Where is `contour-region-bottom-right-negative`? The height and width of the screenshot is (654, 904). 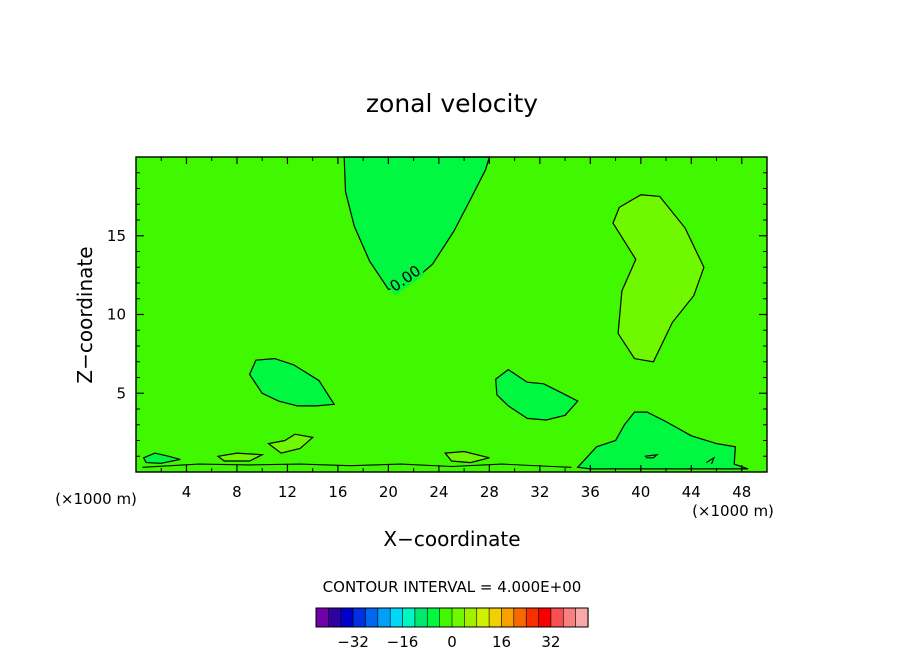
contour-region-bottom-right-negative is located at coordinates (662, 440).